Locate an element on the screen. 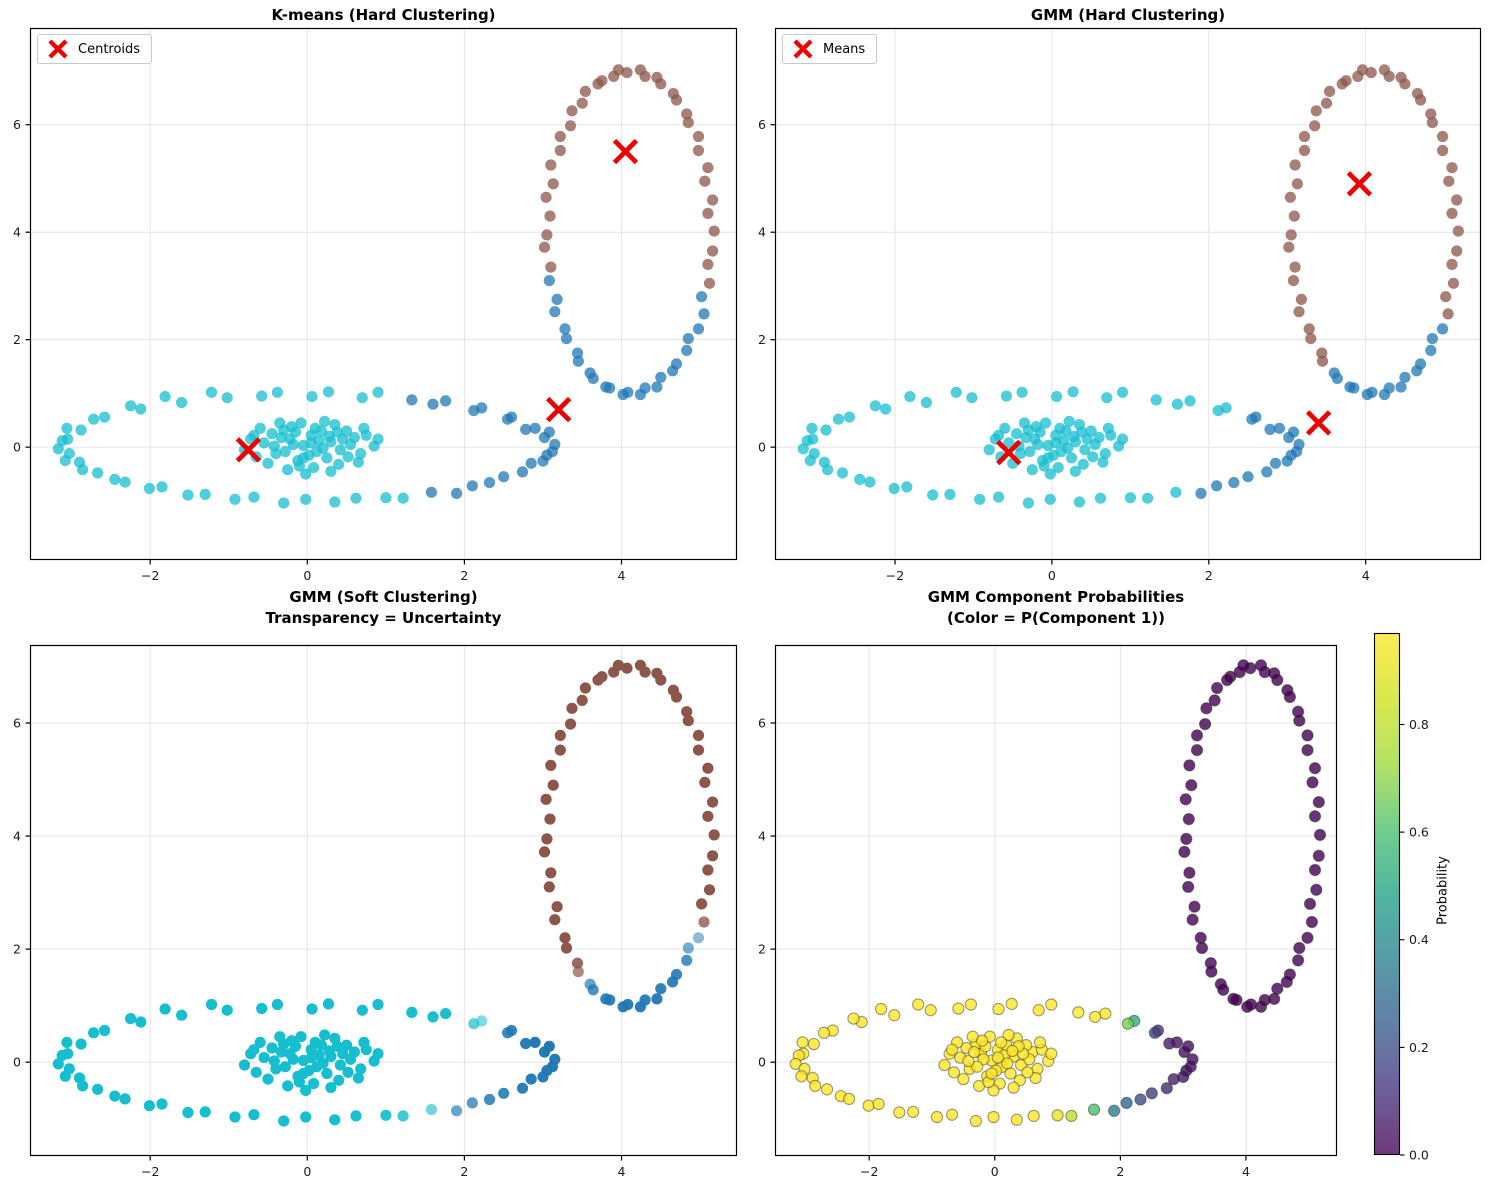 The height and width of the screenshot is (1189, 1489). legend-means: Means is located at coordinates (830, 49).